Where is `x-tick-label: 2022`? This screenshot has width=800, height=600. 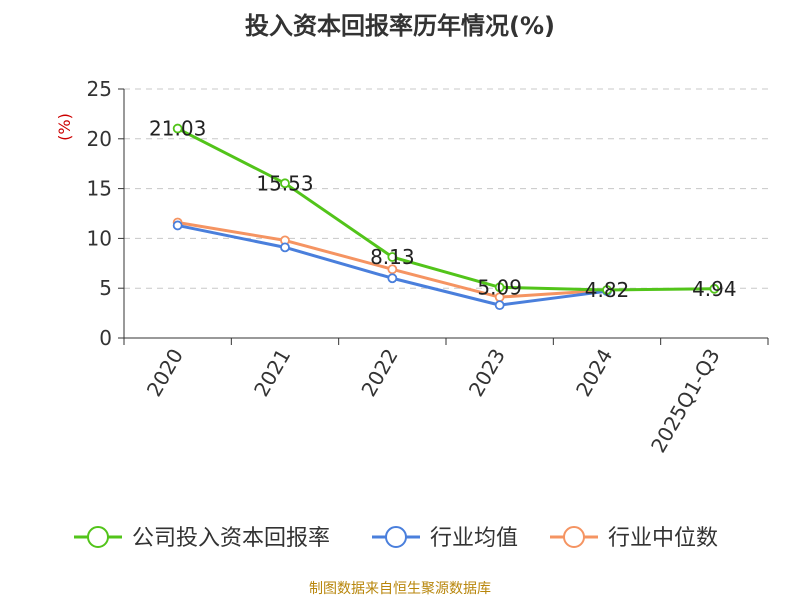
x-tick-label: 2022 is located at coordinates (379, 373).